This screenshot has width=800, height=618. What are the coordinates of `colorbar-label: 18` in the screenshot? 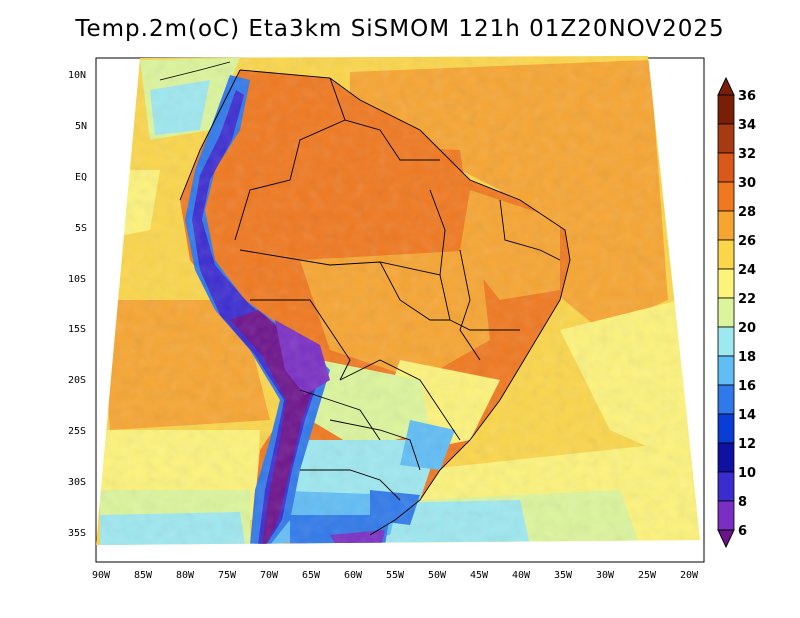 It's located at (747, 357).